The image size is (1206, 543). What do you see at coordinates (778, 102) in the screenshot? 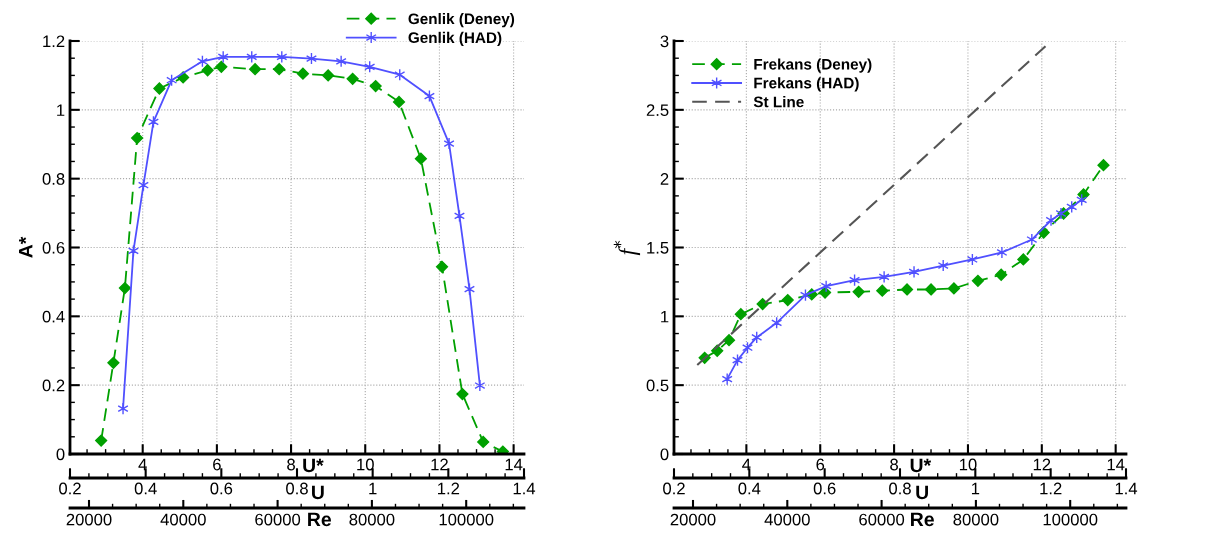
I see `legend-label: St Line` at bounding box center [778, 102].